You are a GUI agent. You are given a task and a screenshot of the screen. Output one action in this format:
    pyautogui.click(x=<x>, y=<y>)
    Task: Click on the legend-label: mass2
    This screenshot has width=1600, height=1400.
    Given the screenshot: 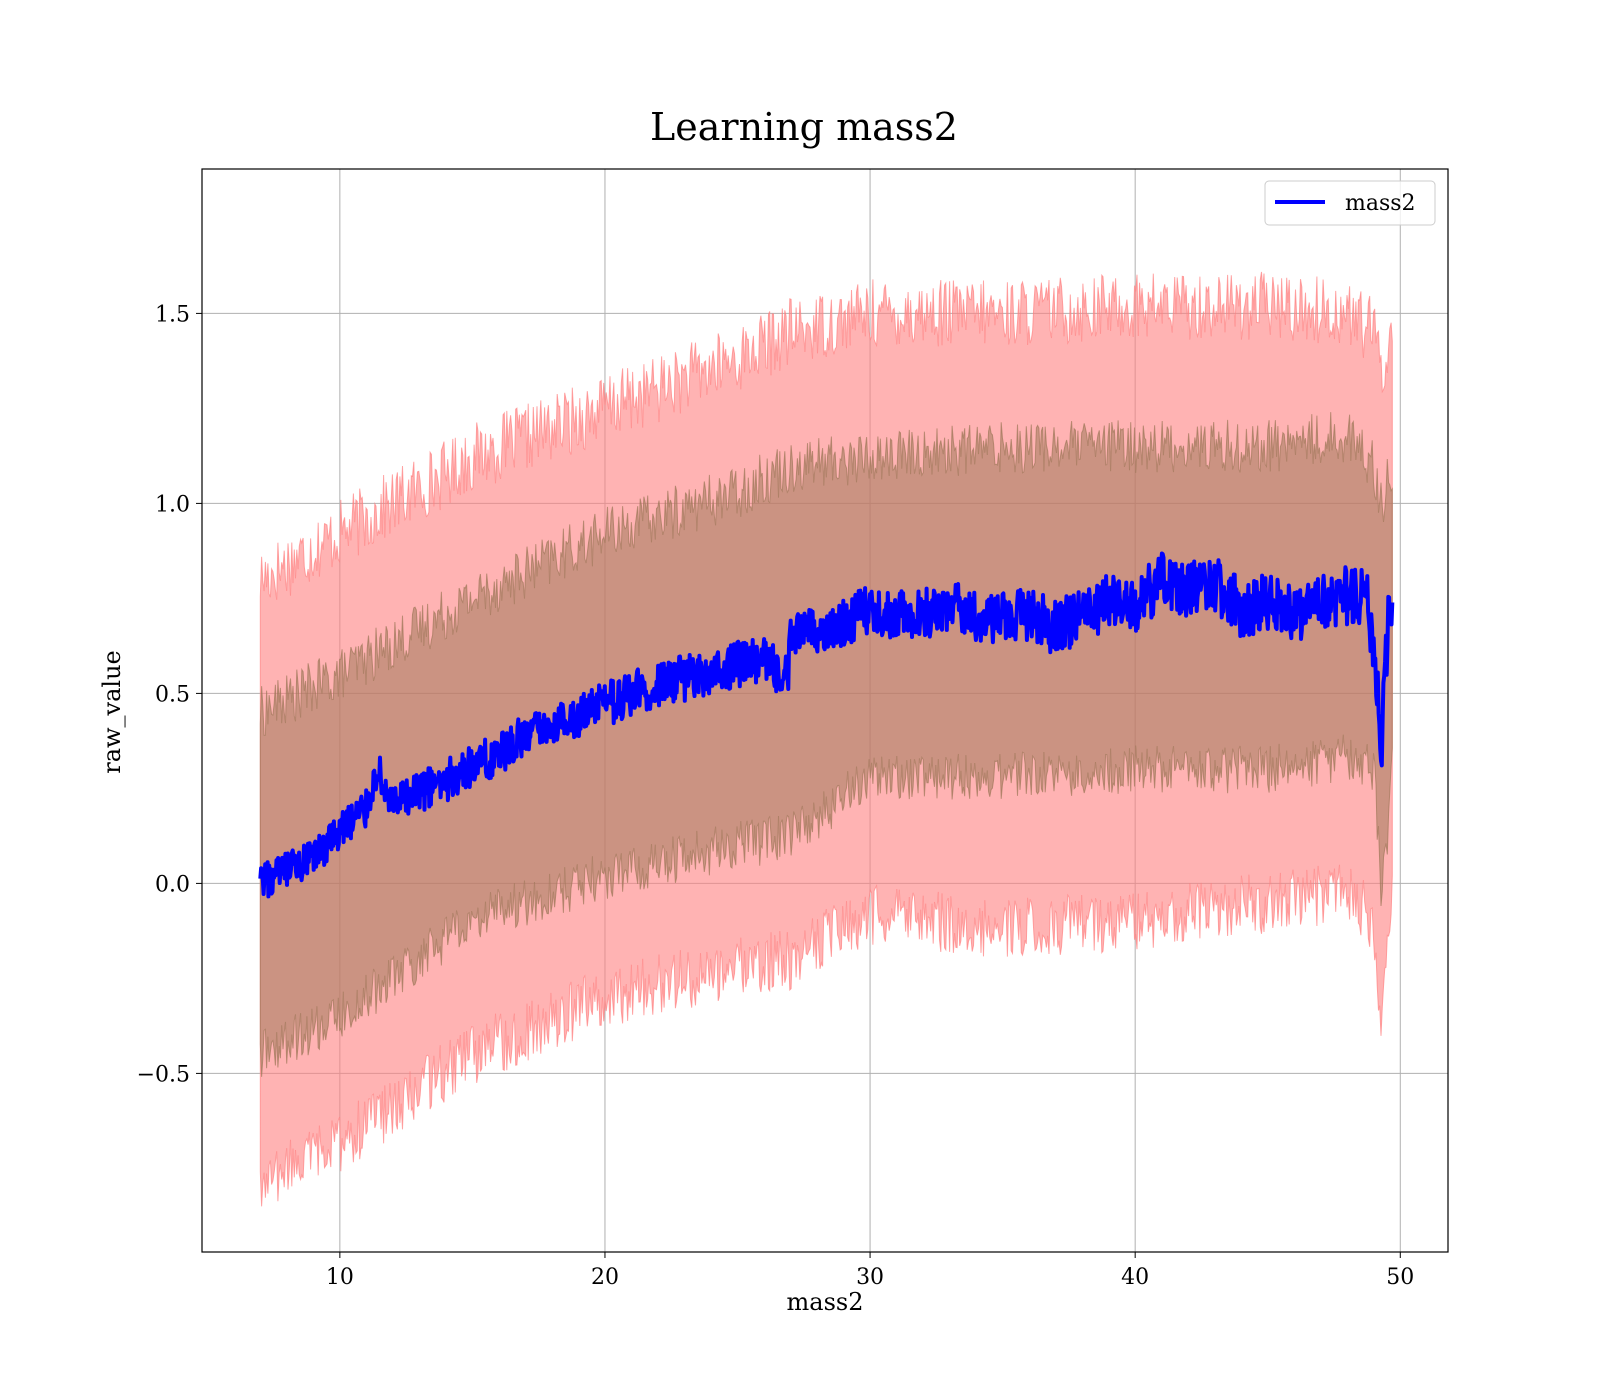 What is the action you would take?
    pyautogui.click(x=1380, y=203)
    